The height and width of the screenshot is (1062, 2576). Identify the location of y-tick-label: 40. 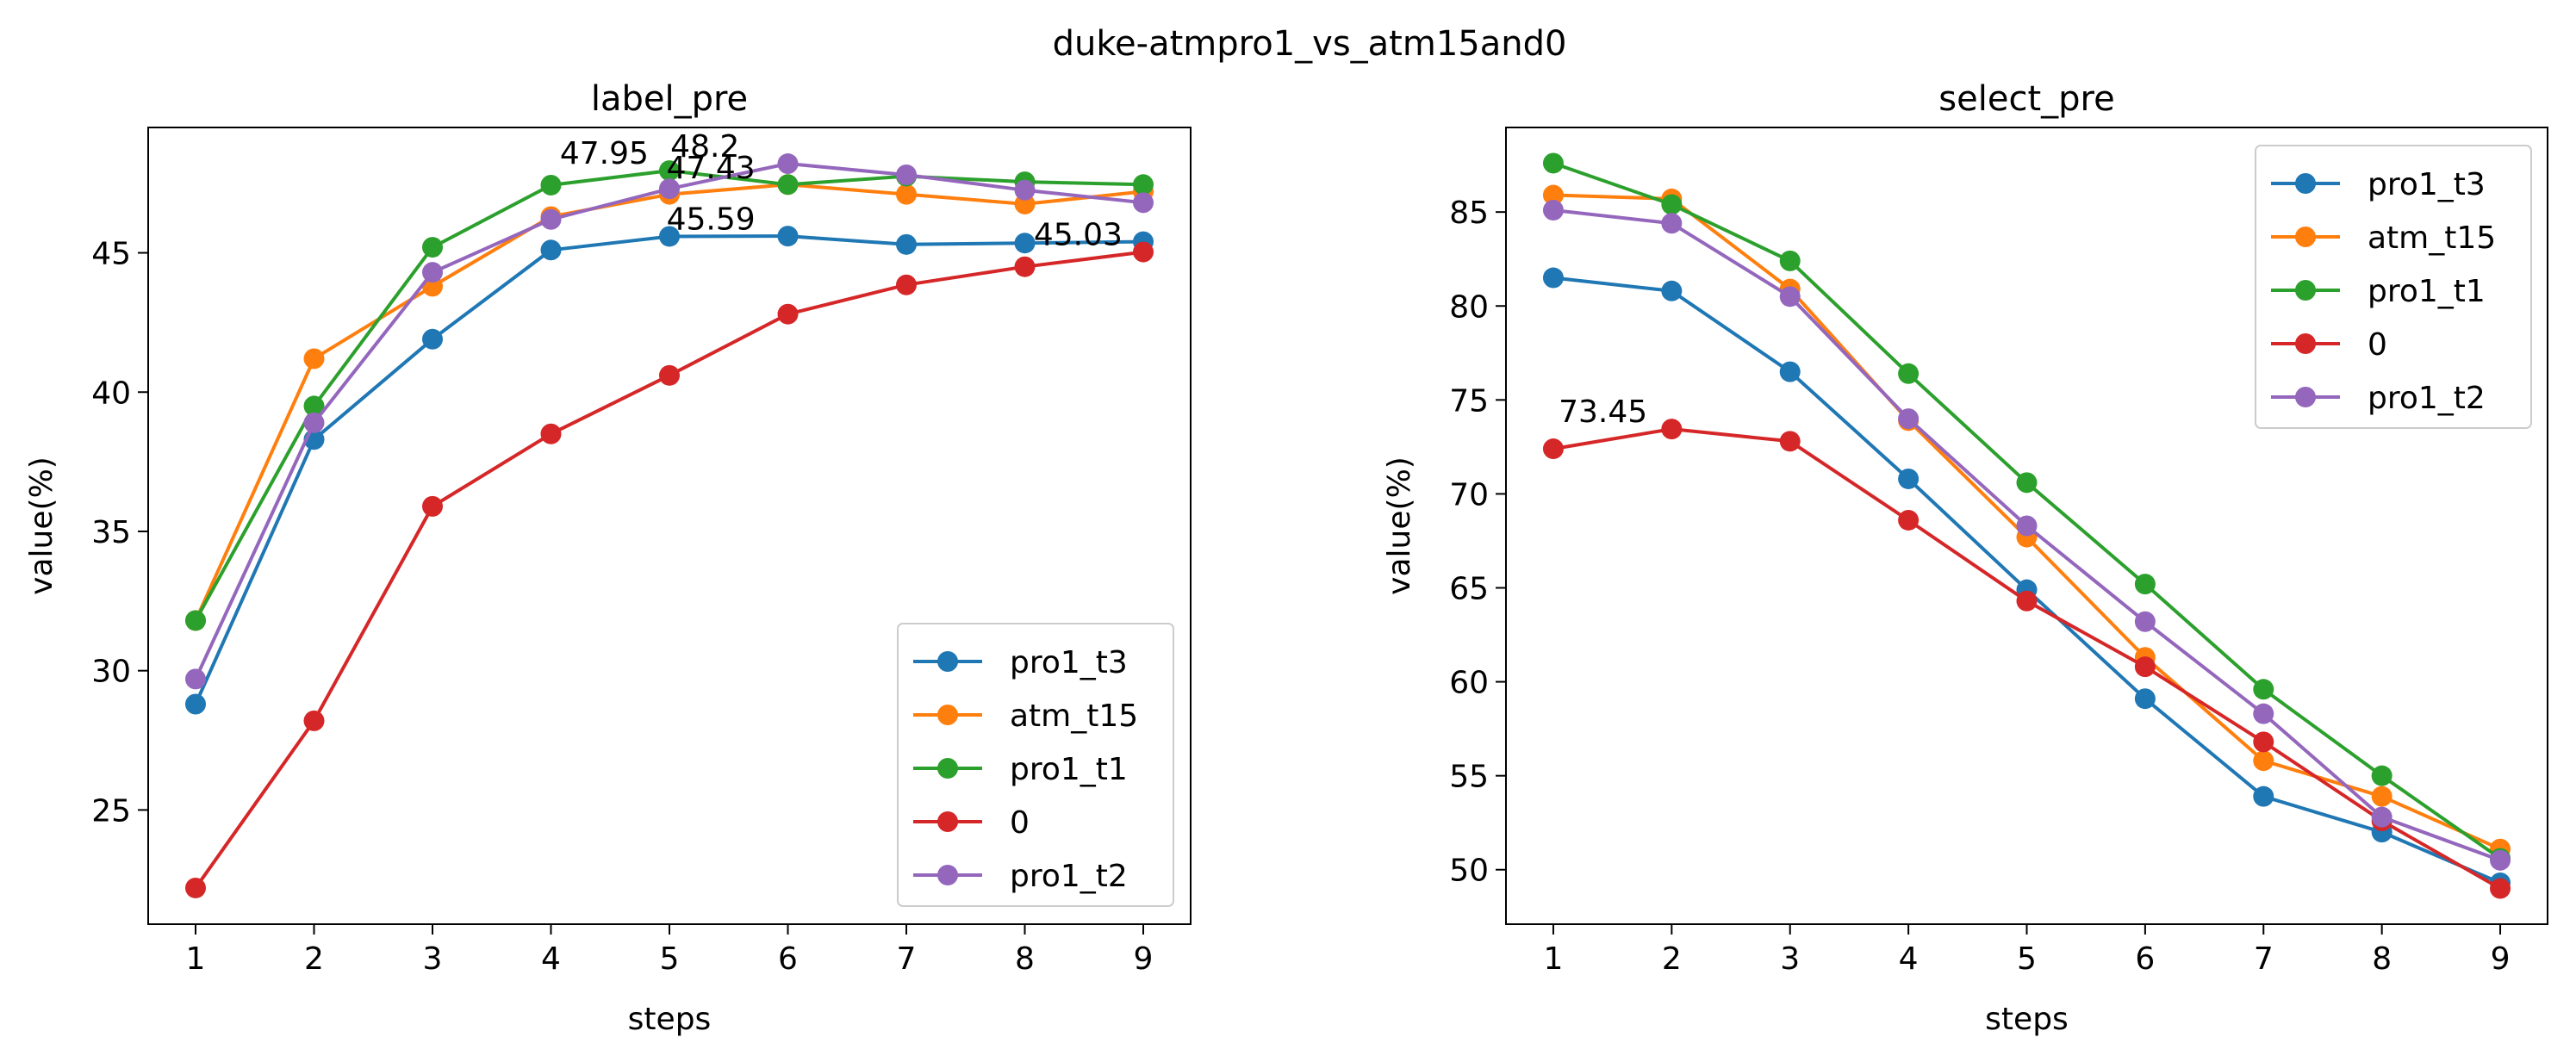
(111, 393).